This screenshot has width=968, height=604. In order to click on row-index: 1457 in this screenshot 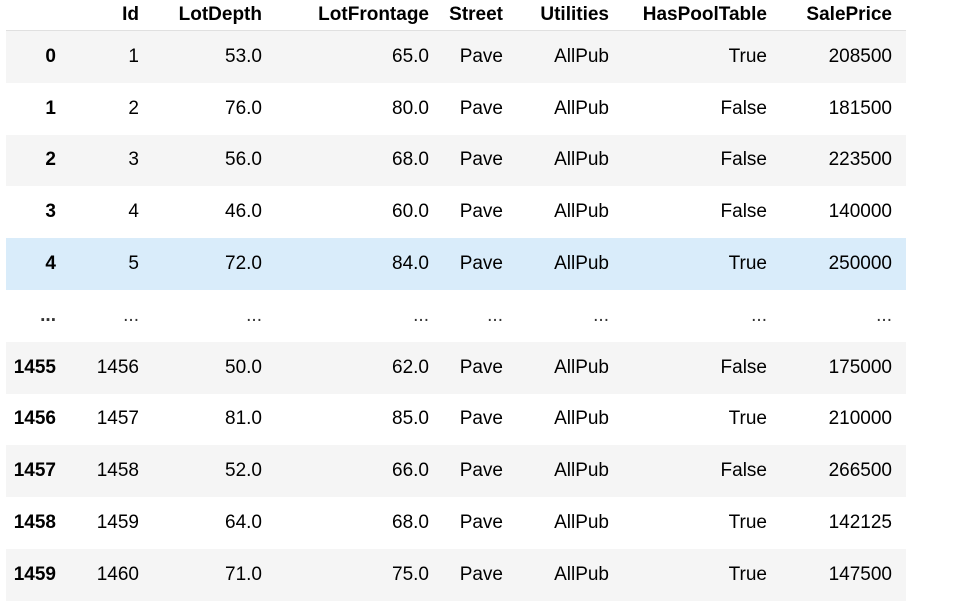, I will do `click(34, 471)`.